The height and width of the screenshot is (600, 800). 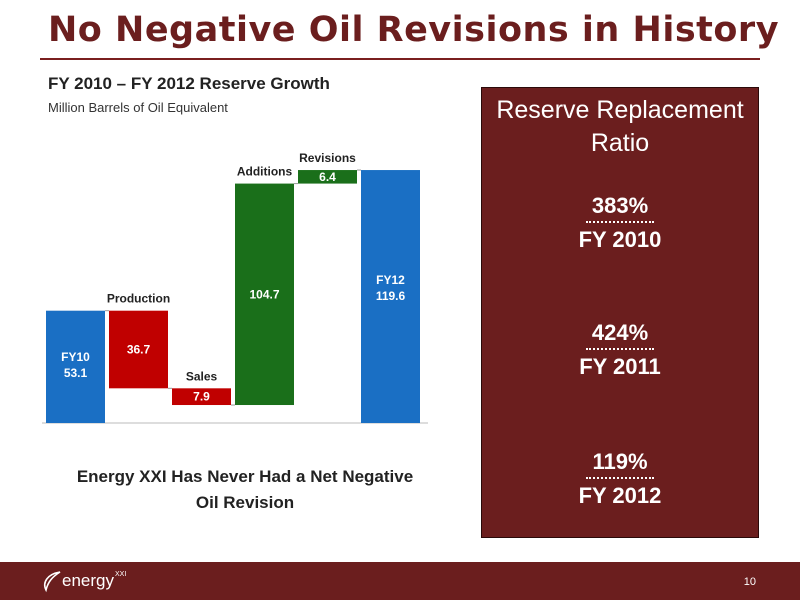 I want to click on data-label: 119.6, so click(x=391, y=296).